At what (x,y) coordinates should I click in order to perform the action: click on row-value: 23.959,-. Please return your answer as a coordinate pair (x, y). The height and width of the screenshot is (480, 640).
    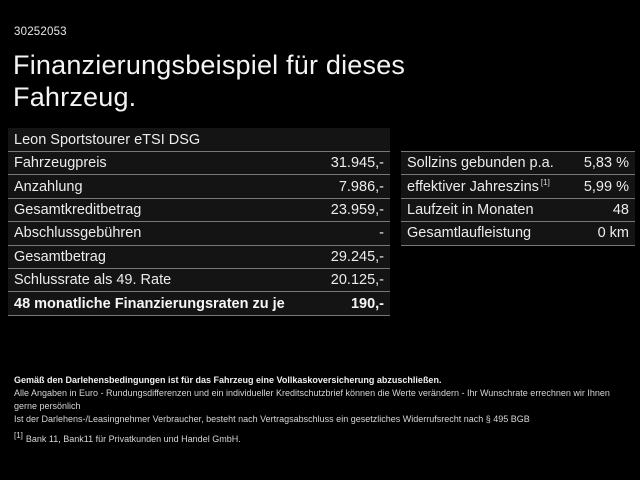
    Looking at the image, I should click on (357, 209).